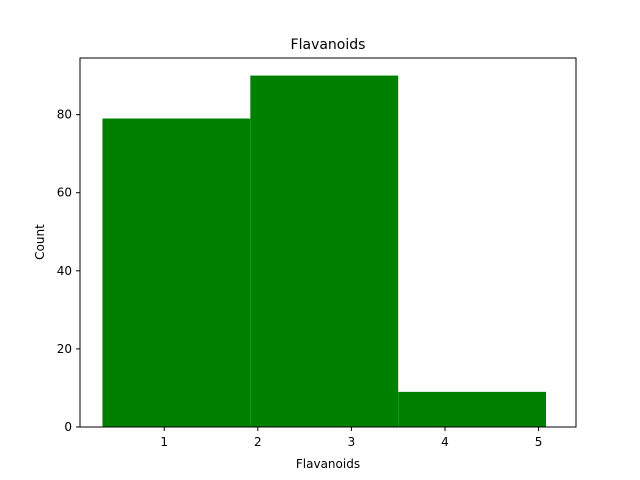 This screenshot has height=480, width=640. I want to click on y-tick-label: 60, so click(64, 193).